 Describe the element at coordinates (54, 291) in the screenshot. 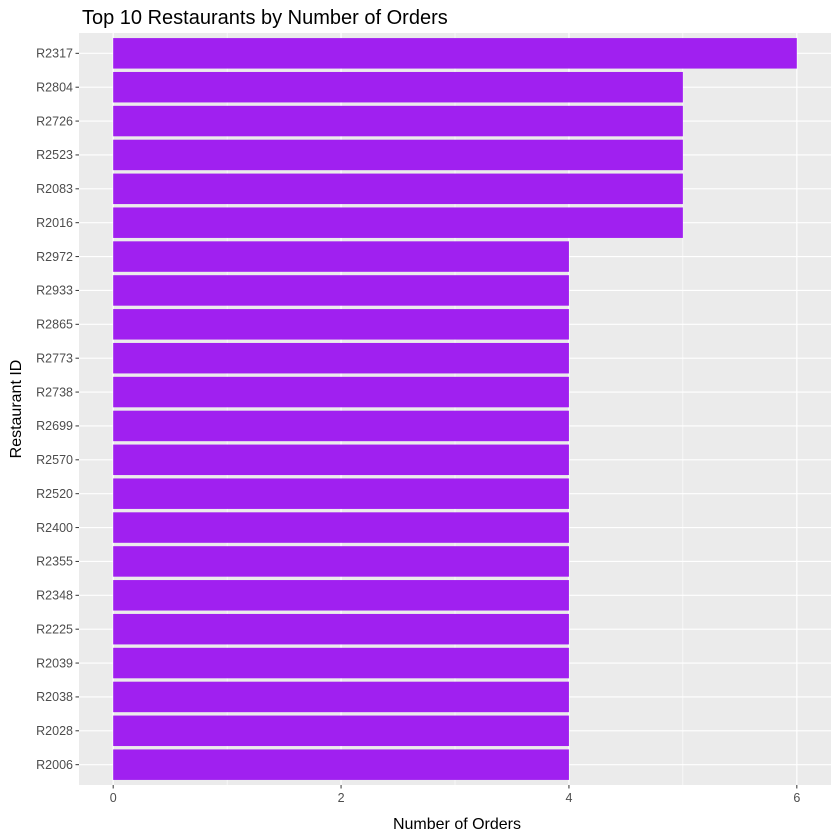

I see `y-tick-label: R2933` at that location.